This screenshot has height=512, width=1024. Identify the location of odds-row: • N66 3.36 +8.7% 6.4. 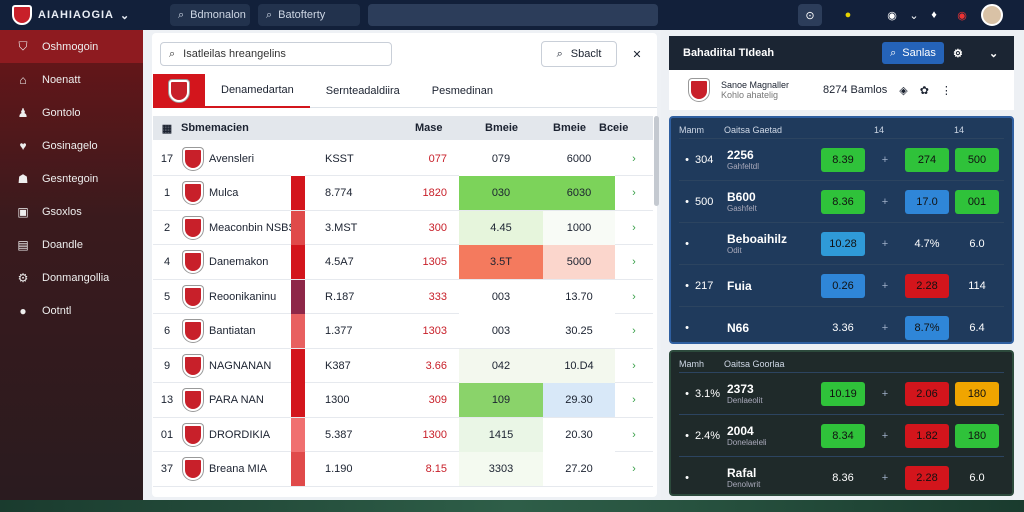
(841, 327).